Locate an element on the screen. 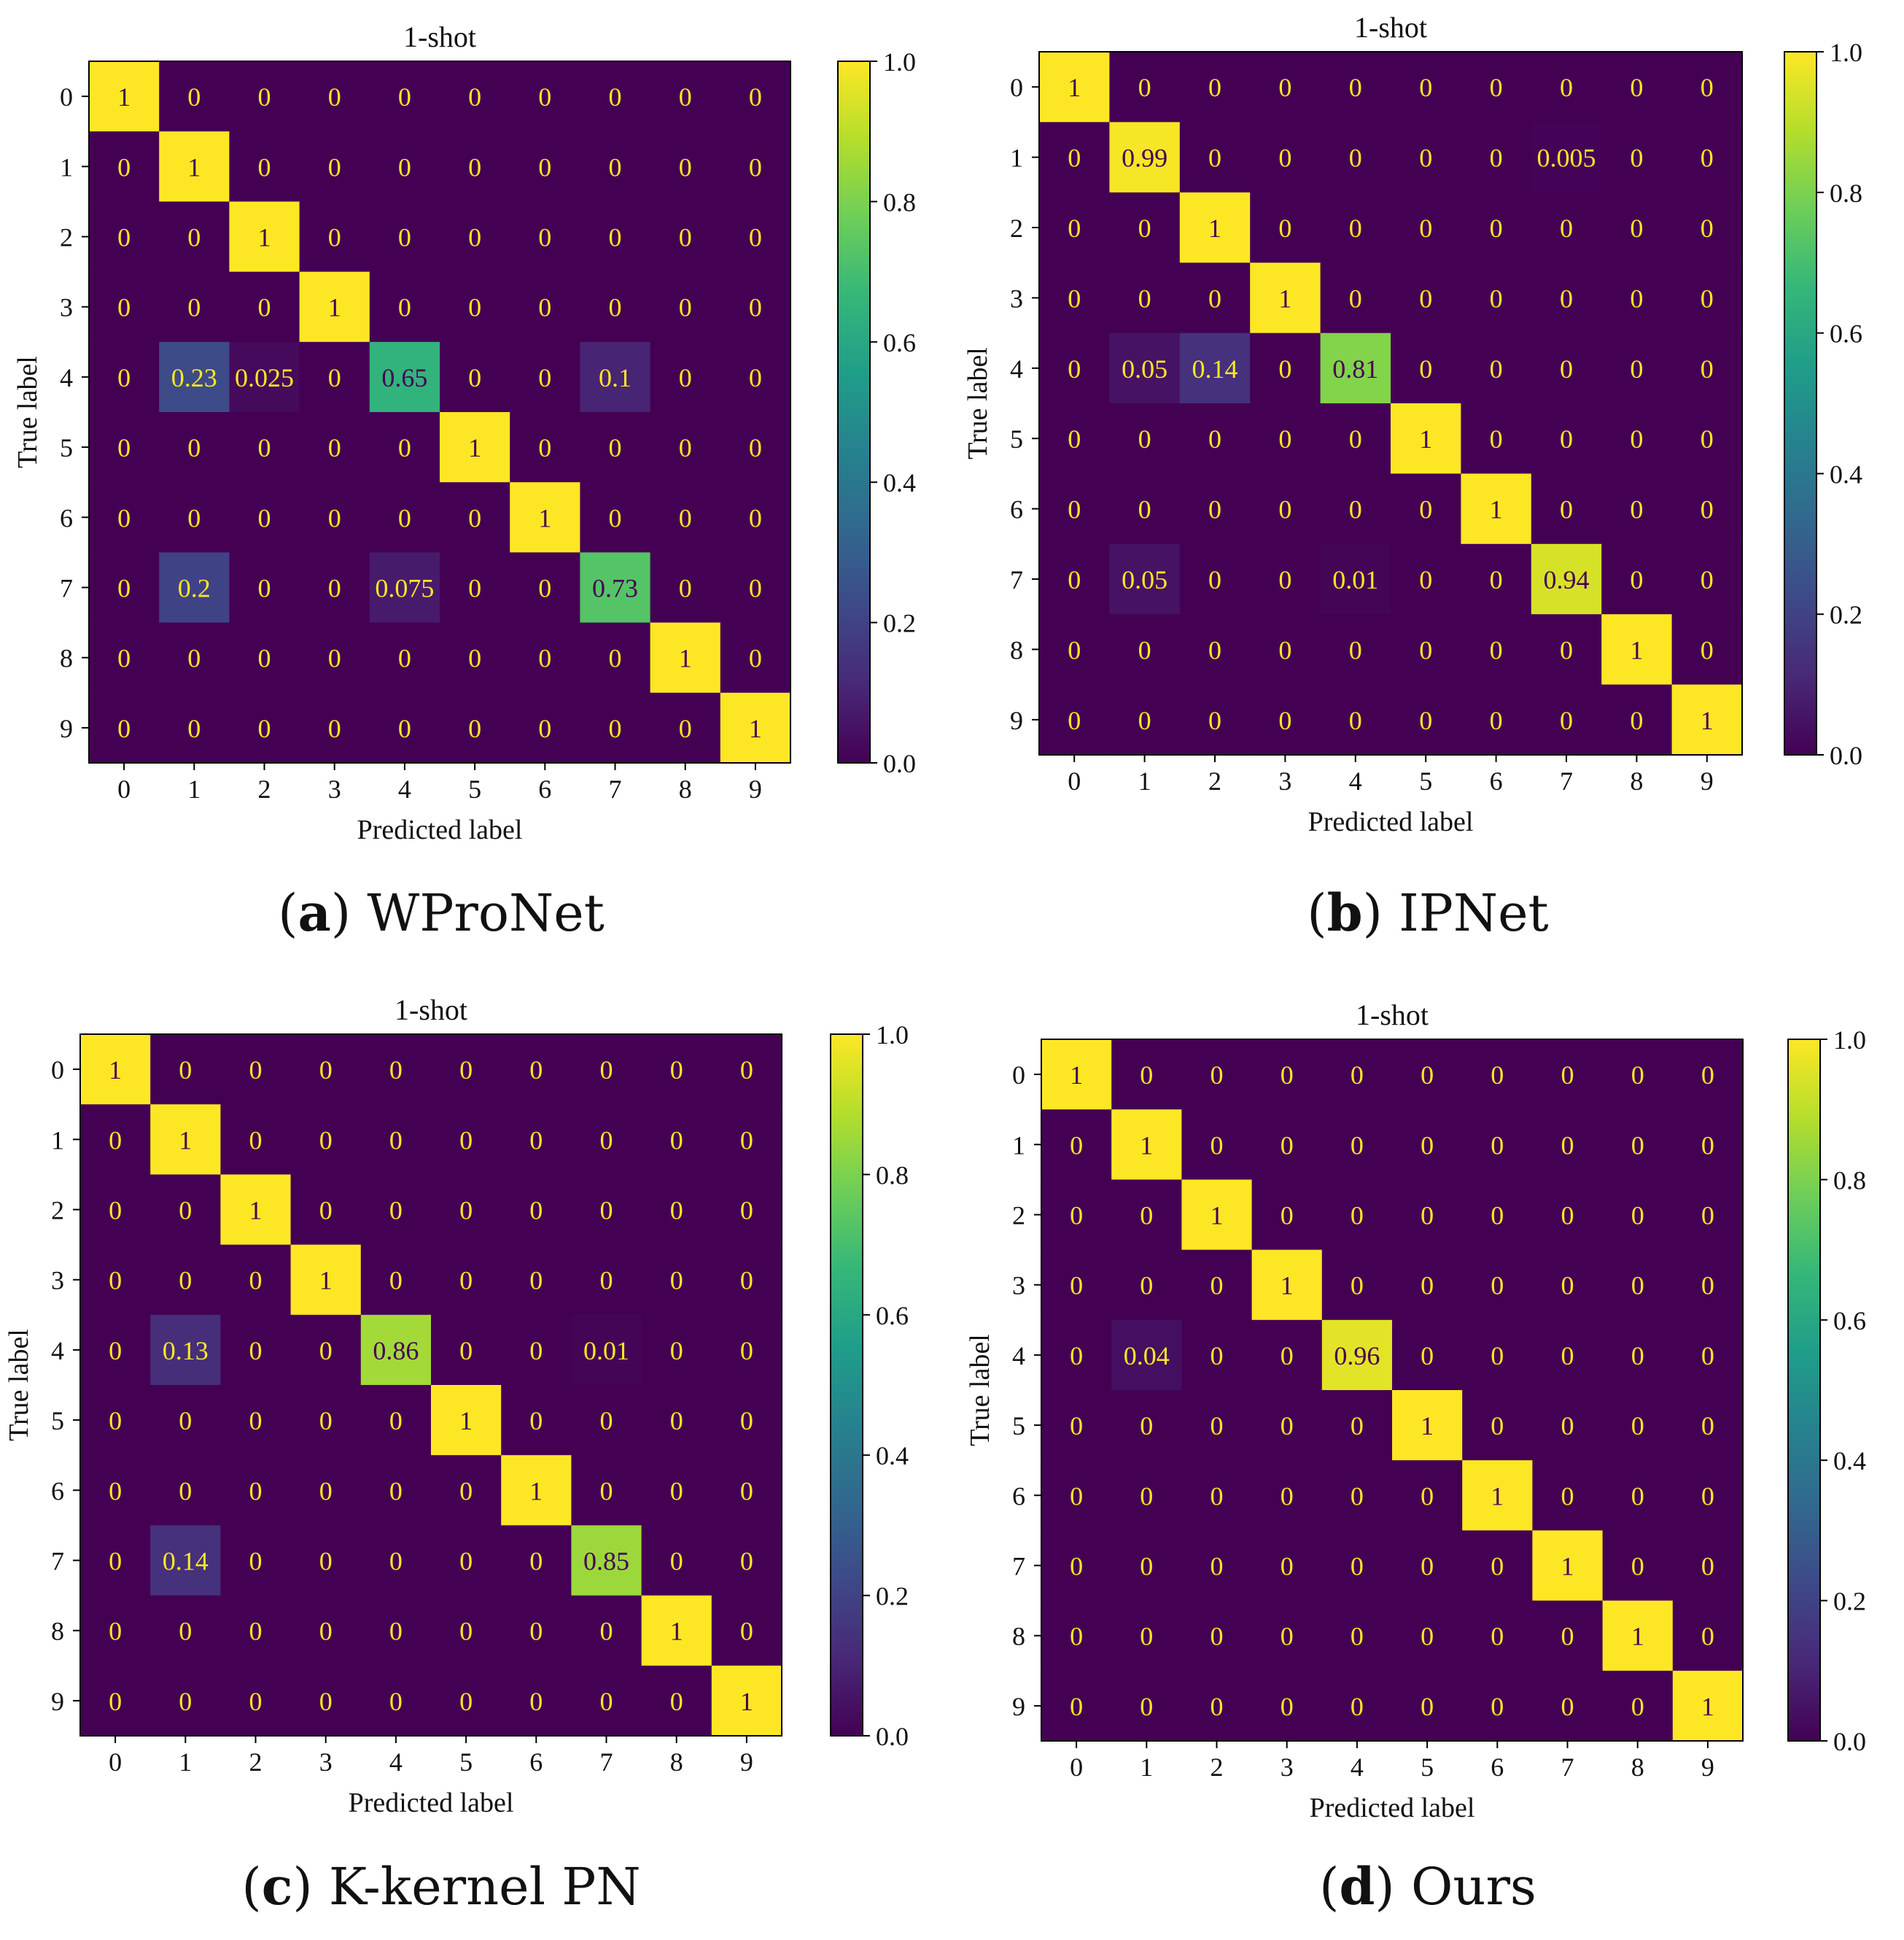  y-tick-label: 0 is located at coordinates (1016, 87).